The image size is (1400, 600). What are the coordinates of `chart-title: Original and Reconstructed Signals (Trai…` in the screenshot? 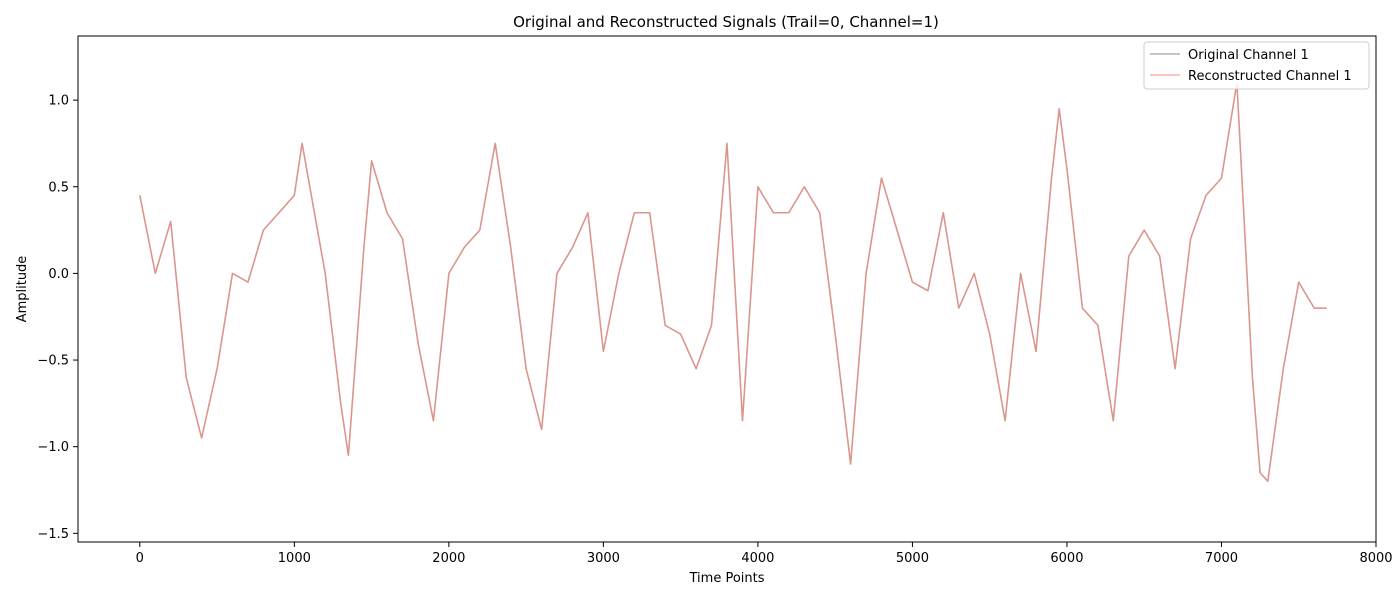 It's located at (726, 22).